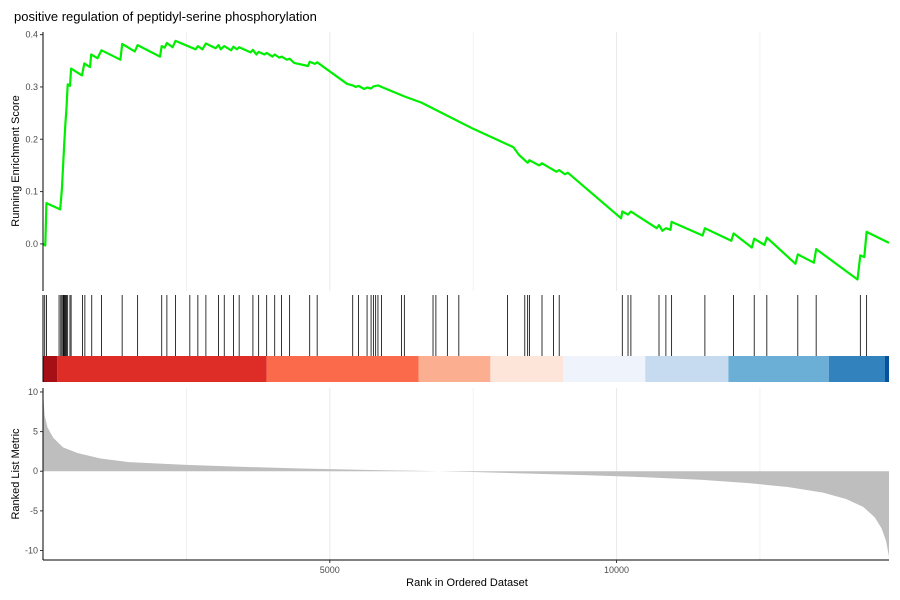 The height and width of the screenshot is (600, 900). Describe the element at coordinates (16, 160) in the screenshot. I see `es-axis-title: Running Enrichment Score` at that location.